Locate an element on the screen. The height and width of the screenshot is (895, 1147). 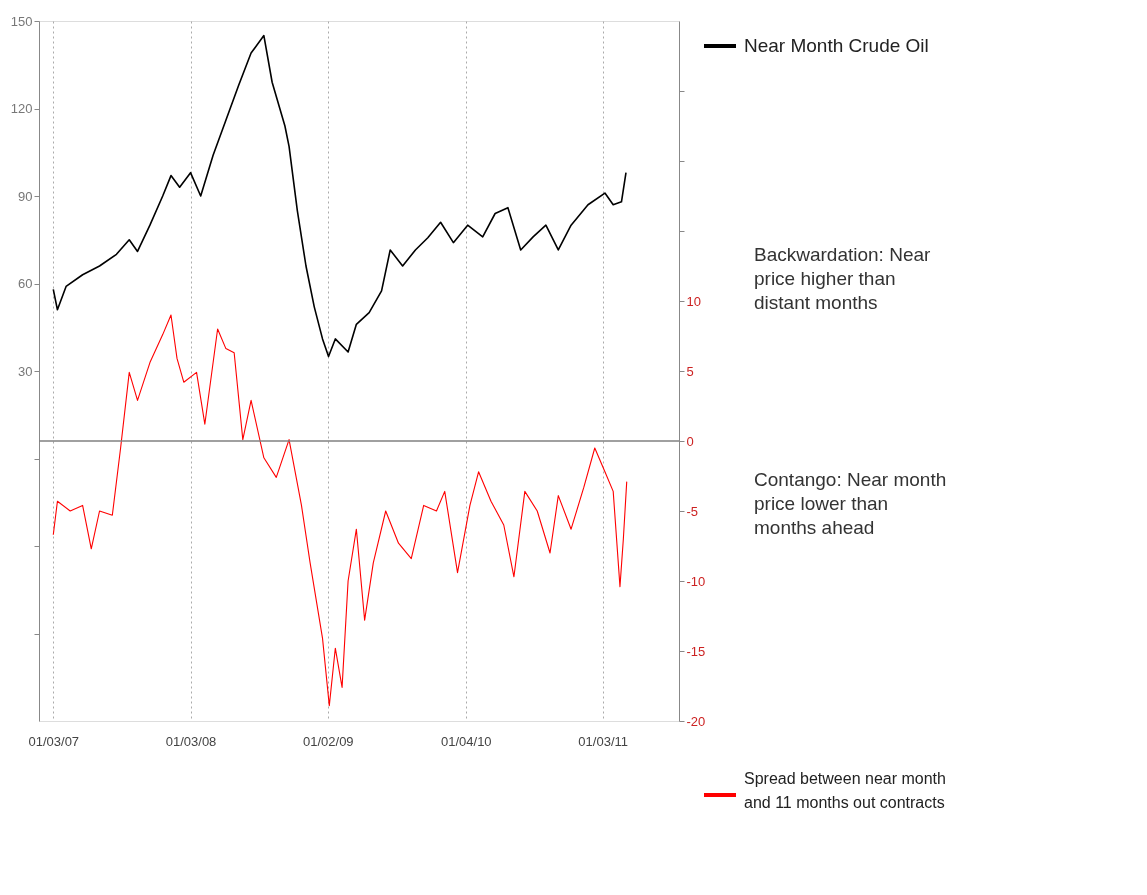
y2-tick-label: -20 is located at coordinates (696, 721).